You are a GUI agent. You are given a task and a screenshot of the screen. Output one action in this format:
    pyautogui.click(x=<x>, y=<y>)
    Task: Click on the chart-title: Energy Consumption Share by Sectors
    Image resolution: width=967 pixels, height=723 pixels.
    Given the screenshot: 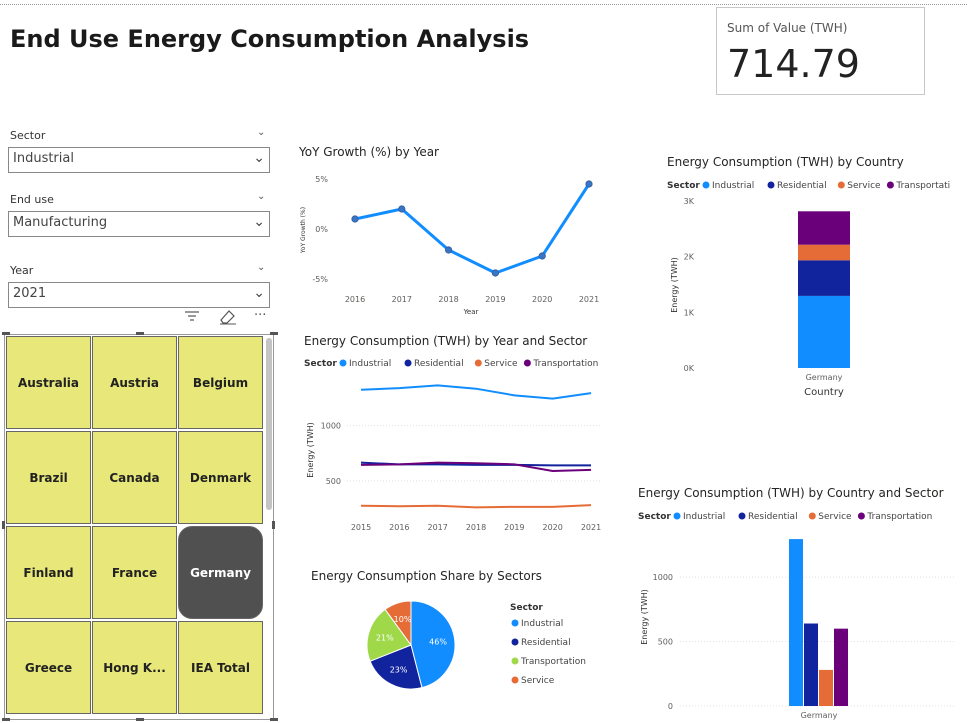 What is the action you would take?
    pyautogui.click(x=426, y=576)
    